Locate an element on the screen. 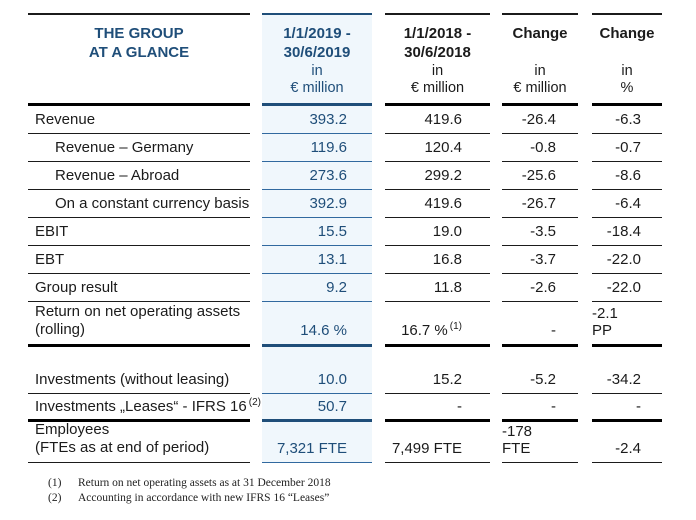 The image size is (696, 520). header-col-2018: 1/1/2018 - 30/6/2018 in € million is located at coordinates (437, 59).